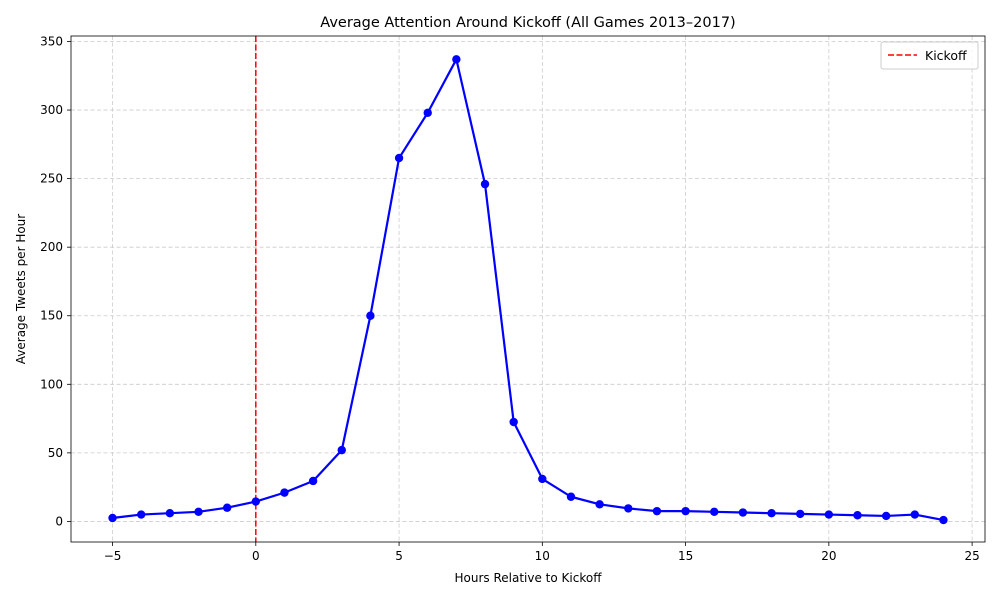 This screenshot has height=604, width=1000. Describe the element at coordinates (399, 556) in the screenshot. I see `x-tick-label: 5` at that location.